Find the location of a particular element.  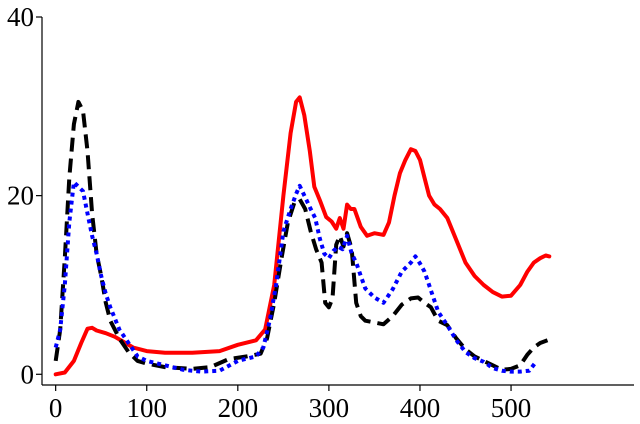

x-tick-label: 0 is located at coordinates (56, 408).